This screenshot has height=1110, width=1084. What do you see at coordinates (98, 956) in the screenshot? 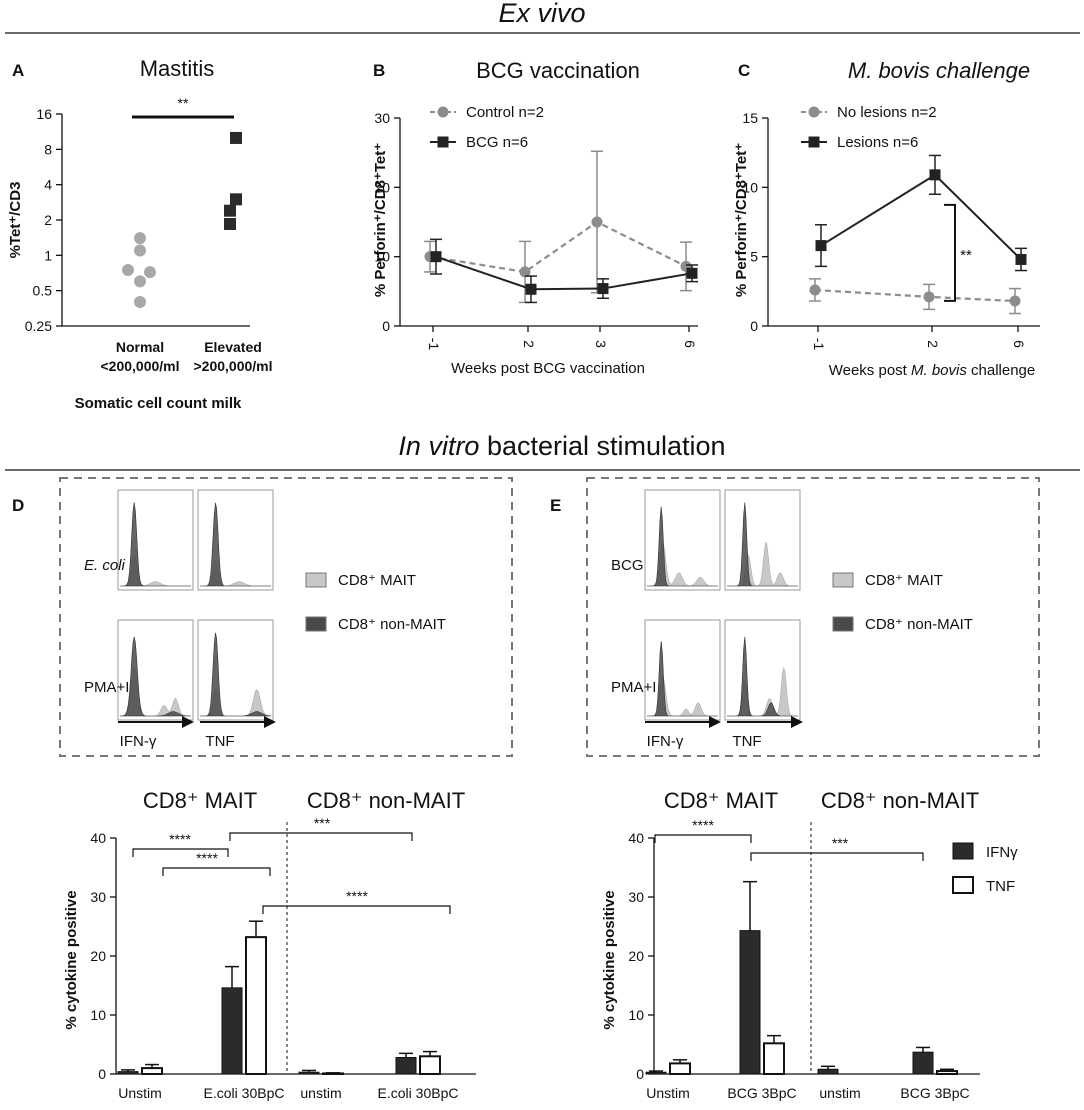
I see `panel-d-y-tick-label: 20` at bounding box center [98, 956].